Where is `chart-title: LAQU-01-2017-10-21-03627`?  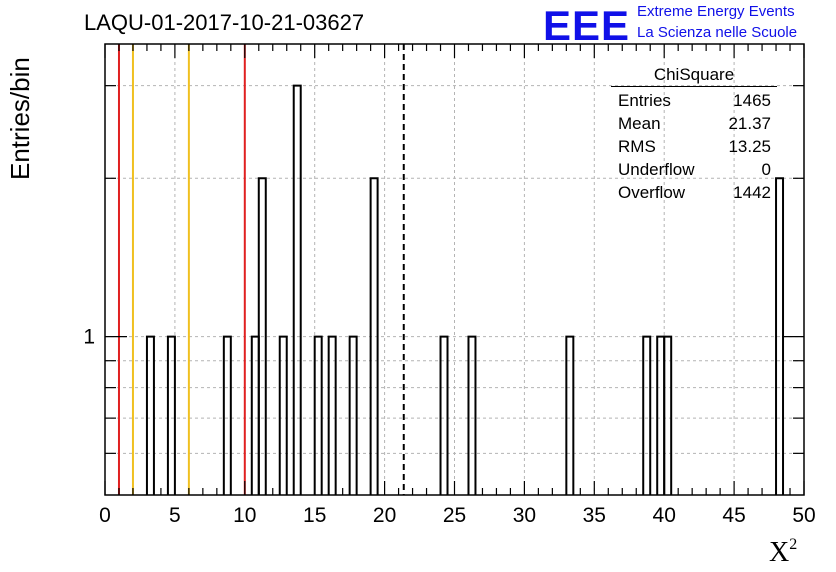
chart-title: LAQU-01-2017-10-21-03627 is located at coordinates (224, 22).